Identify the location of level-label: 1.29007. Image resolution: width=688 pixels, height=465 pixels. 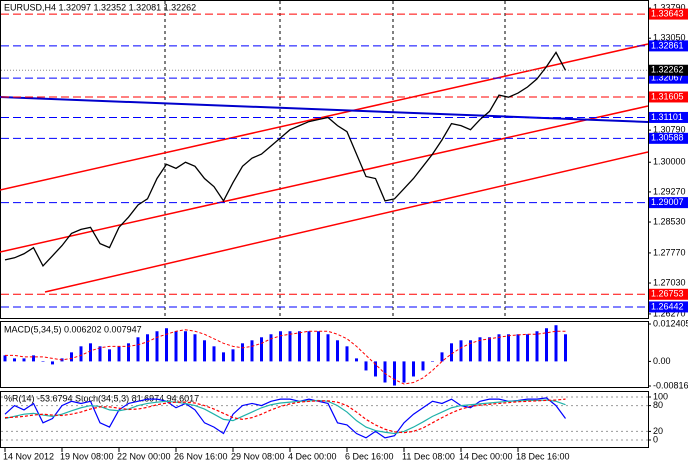
(667, 202).